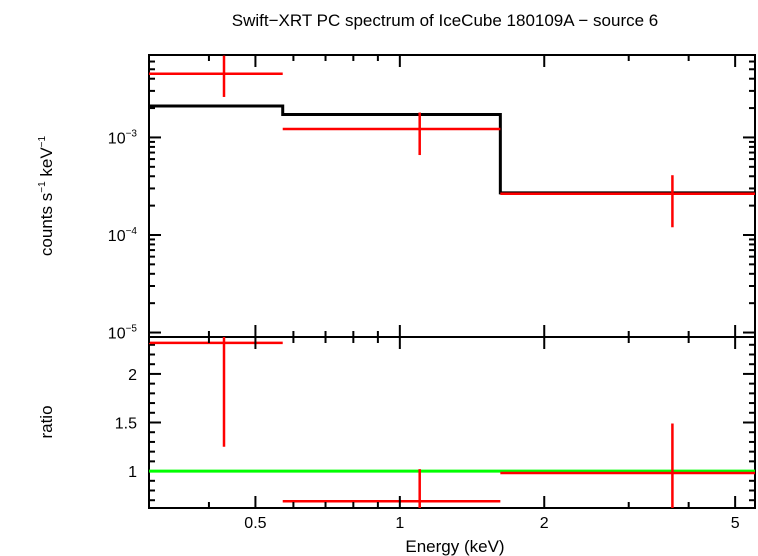 The width and height of the screenshot is (758, 556). I want to click on y-tick-label: 1, so click(132, 472).